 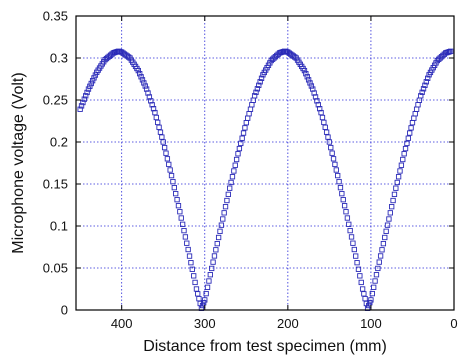 I want to click on x-tick-label: 200, so click(x=288, y=323).